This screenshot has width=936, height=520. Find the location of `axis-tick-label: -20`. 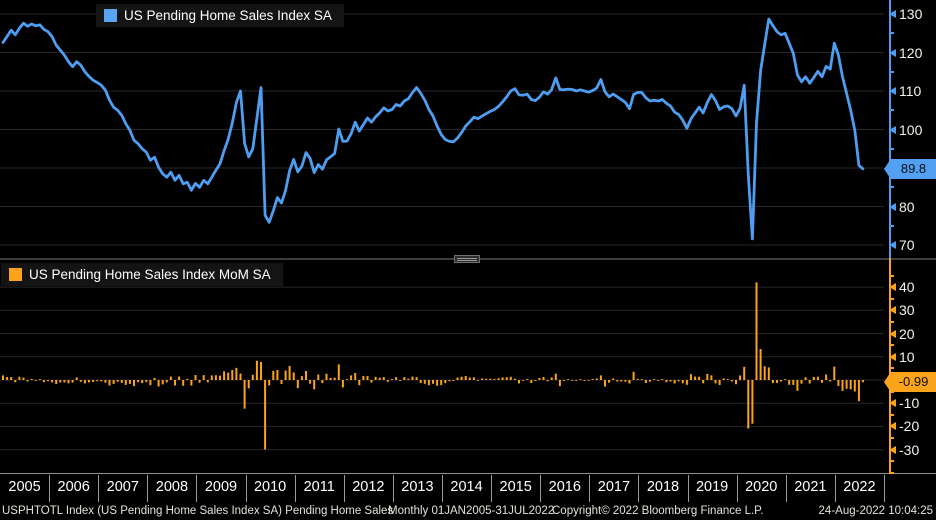

axis-tick-label: -20 is located at coordinates (909, 426).